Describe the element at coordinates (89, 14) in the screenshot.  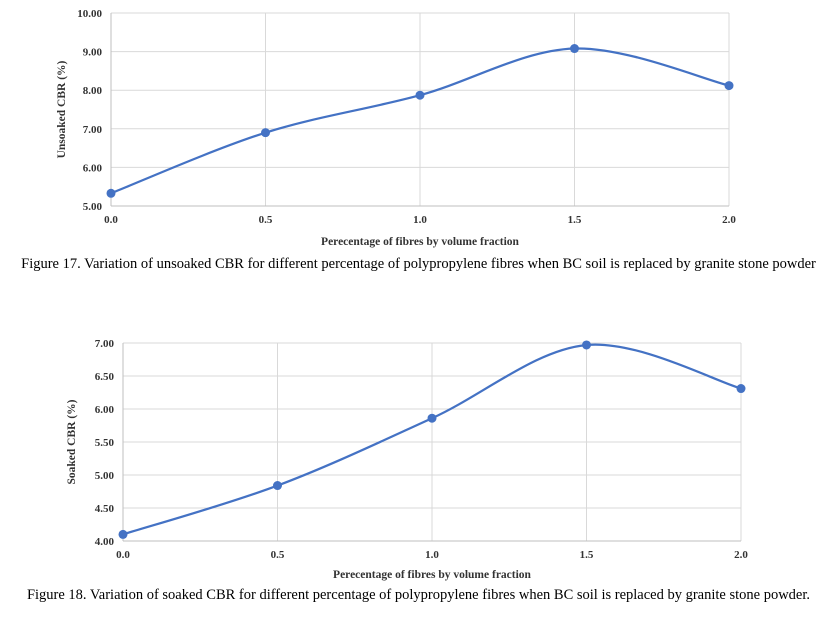
I see `y-tick-label: 10.00` at that location.